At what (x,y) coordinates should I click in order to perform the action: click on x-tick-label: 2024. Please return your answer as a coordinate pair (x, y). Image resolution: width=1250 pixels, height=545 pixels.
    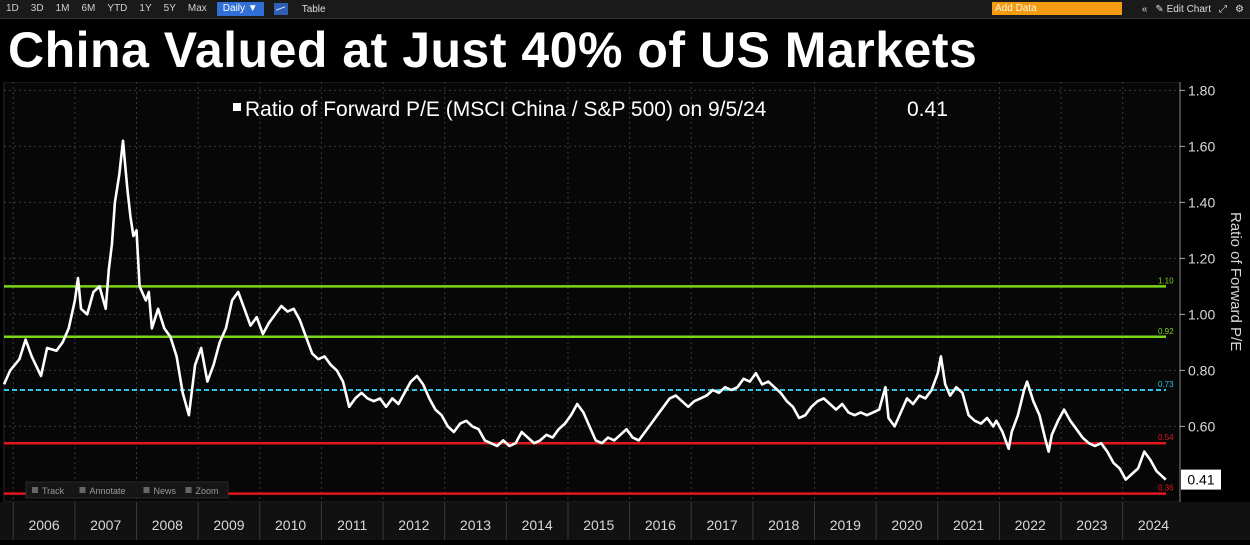
    Looking at the image, I should click on (1153, 525).